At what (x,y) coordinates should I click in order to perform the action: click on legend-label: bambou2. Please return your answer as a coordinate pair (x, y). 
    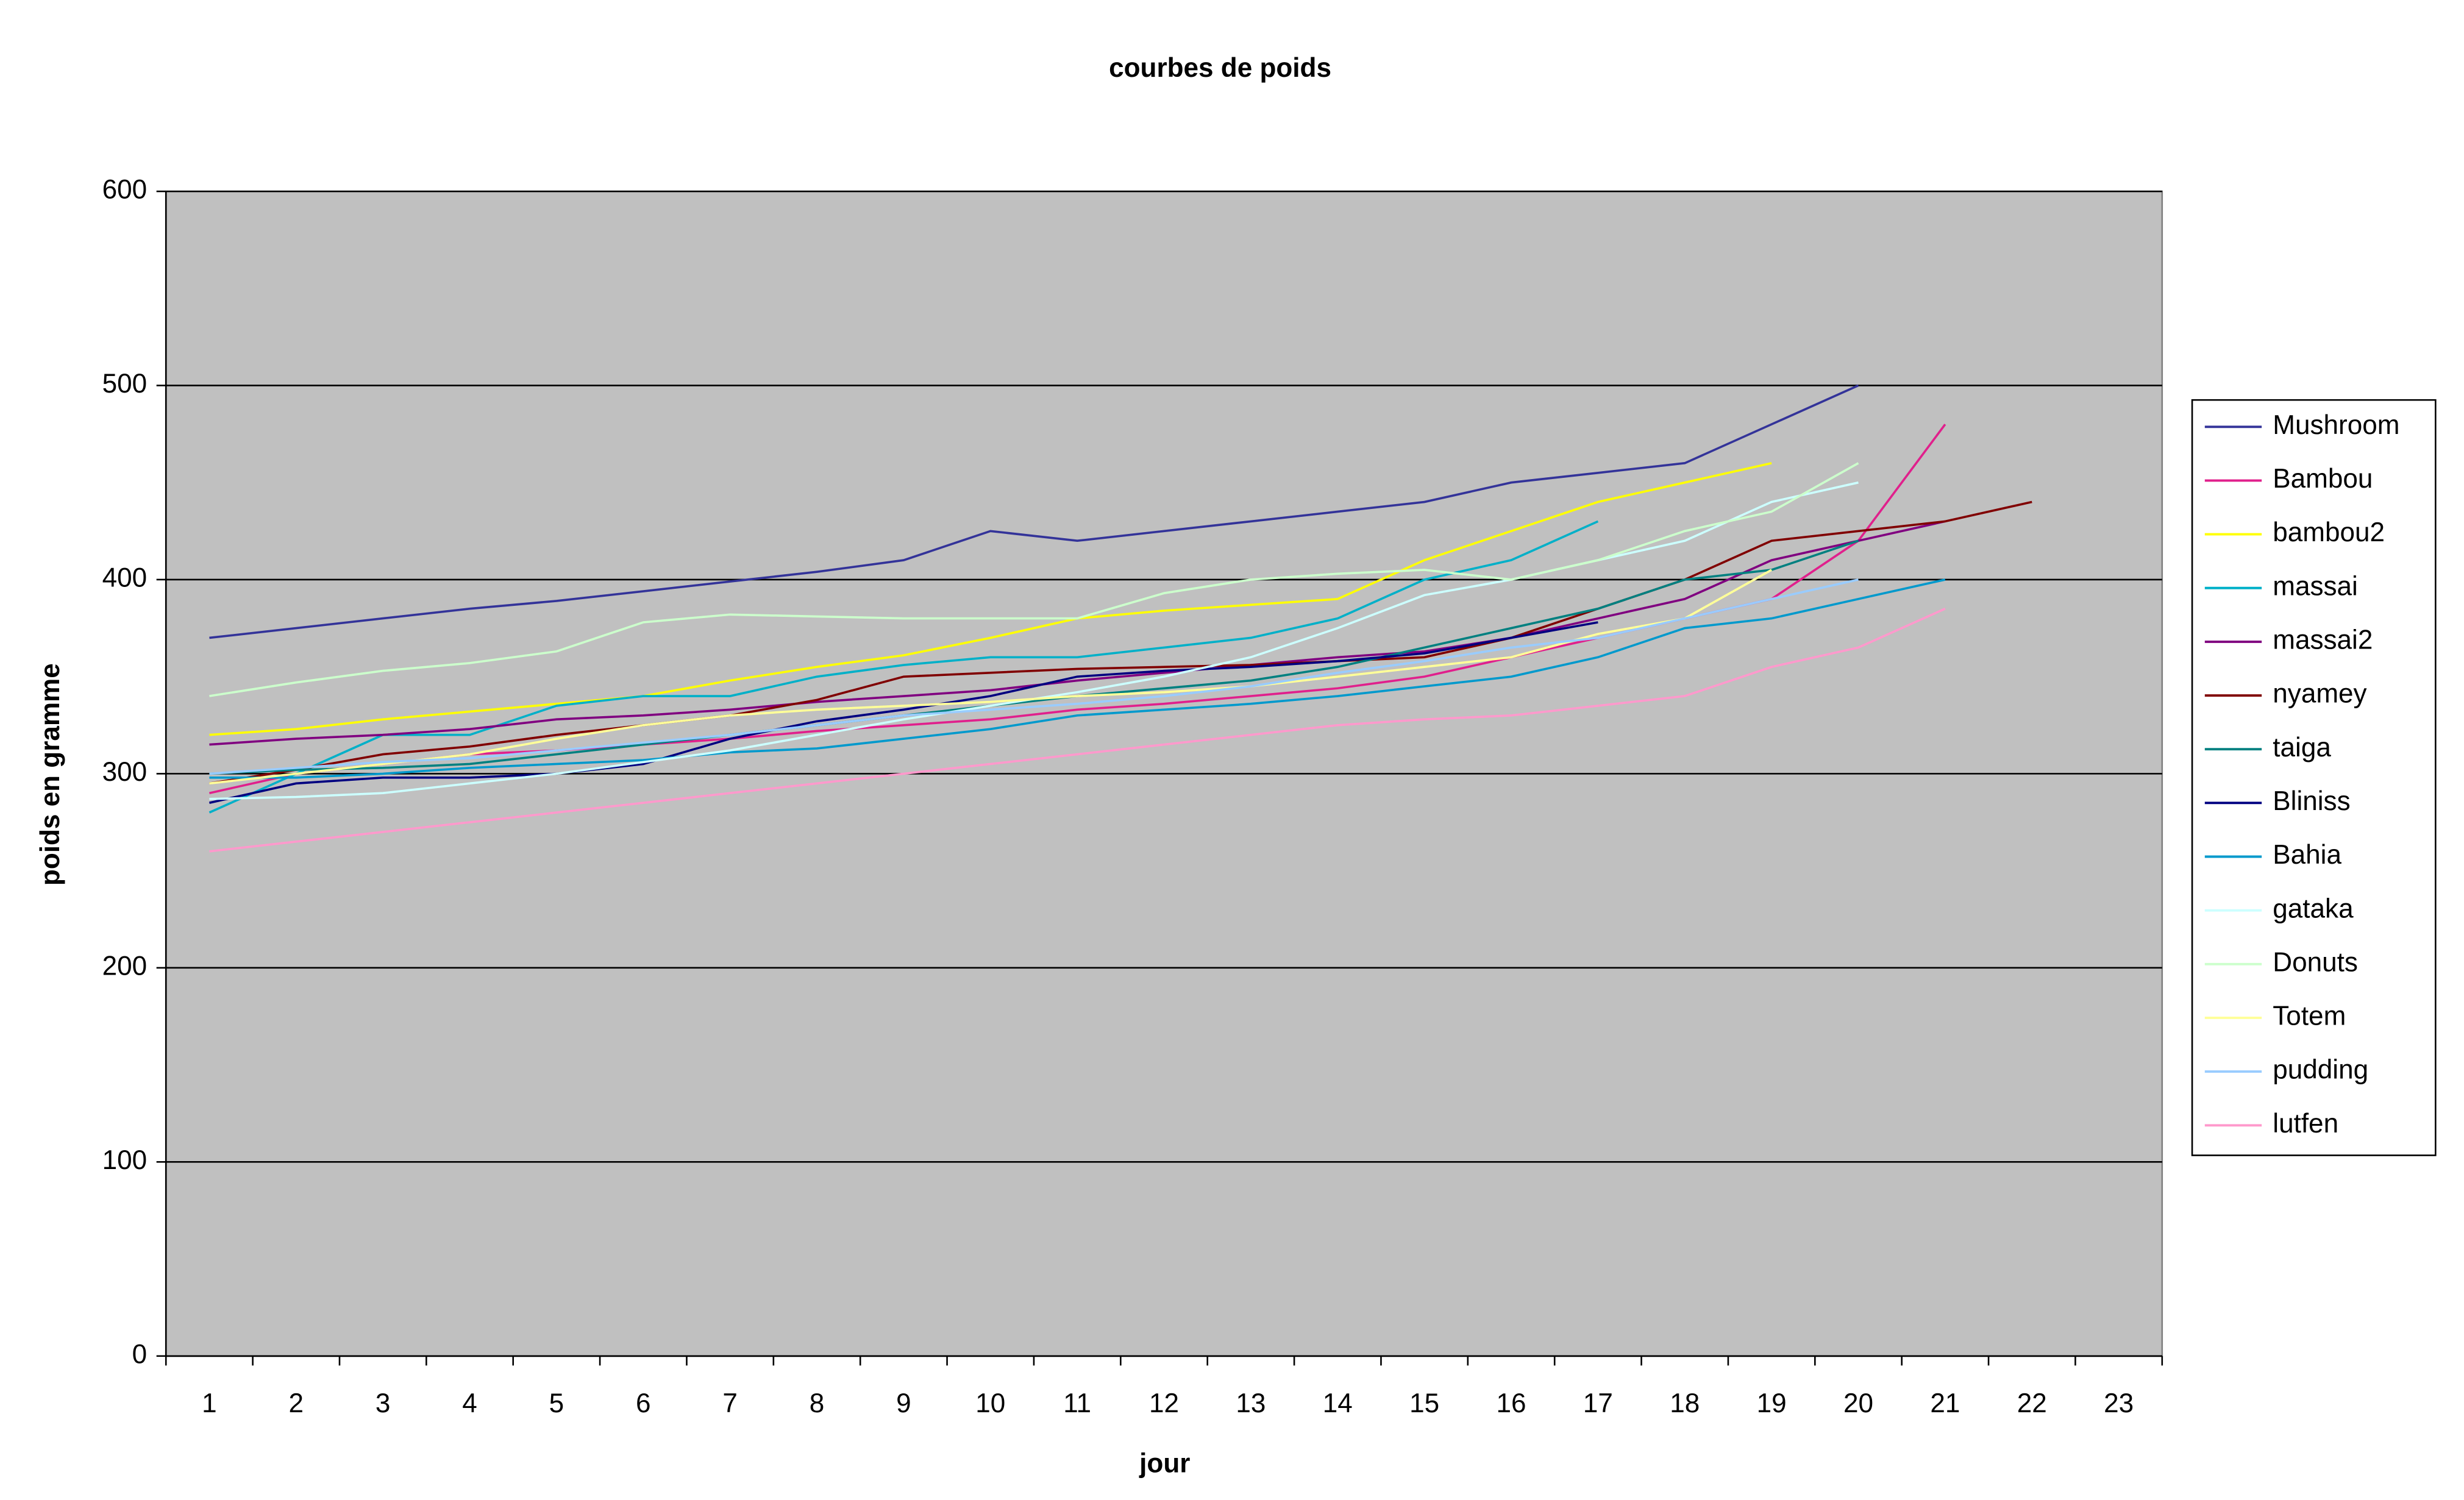
    Looking at the image, I should click on (2329, 532).